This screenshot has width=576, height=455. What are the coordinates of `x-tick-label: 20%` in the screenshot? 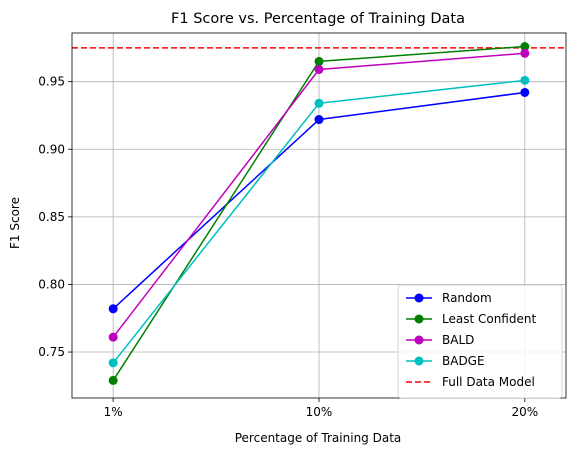 It's located at (524, 412).